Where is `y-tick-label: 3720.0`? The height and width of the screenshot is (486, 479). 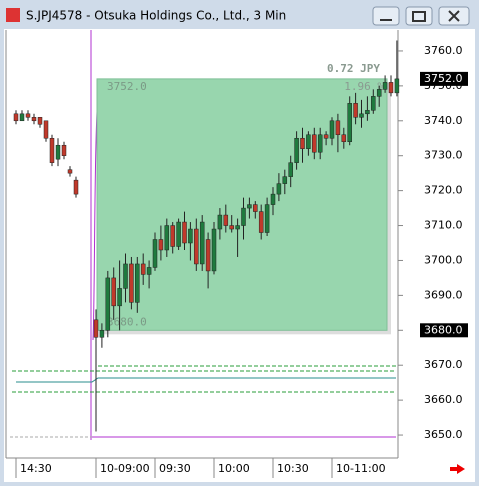
y-tick-label: 3720.0 is located at coordinates (443, 190).